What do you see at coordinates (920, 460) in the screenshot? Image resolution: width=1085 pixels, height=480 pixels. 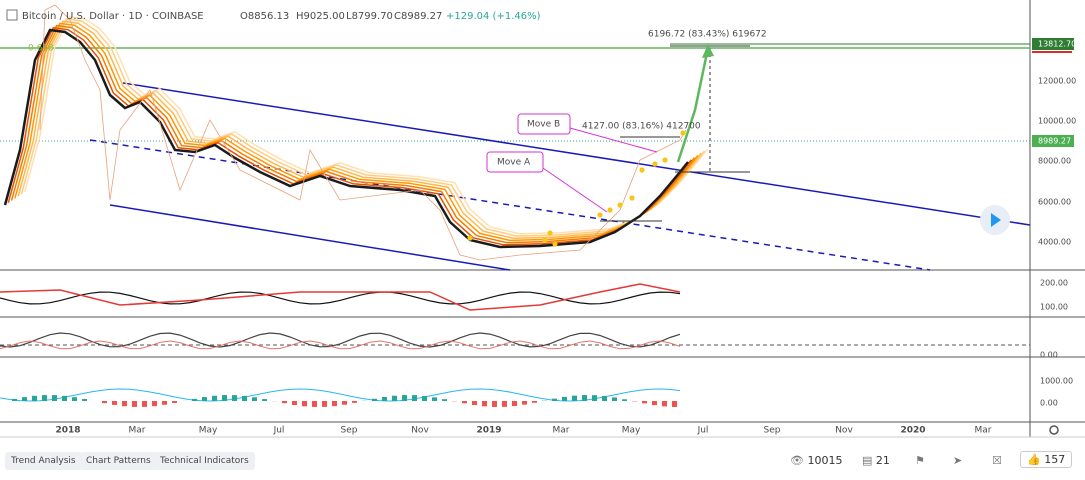 I see `flag-icon: ⚑` at bounding box center [920, 460].